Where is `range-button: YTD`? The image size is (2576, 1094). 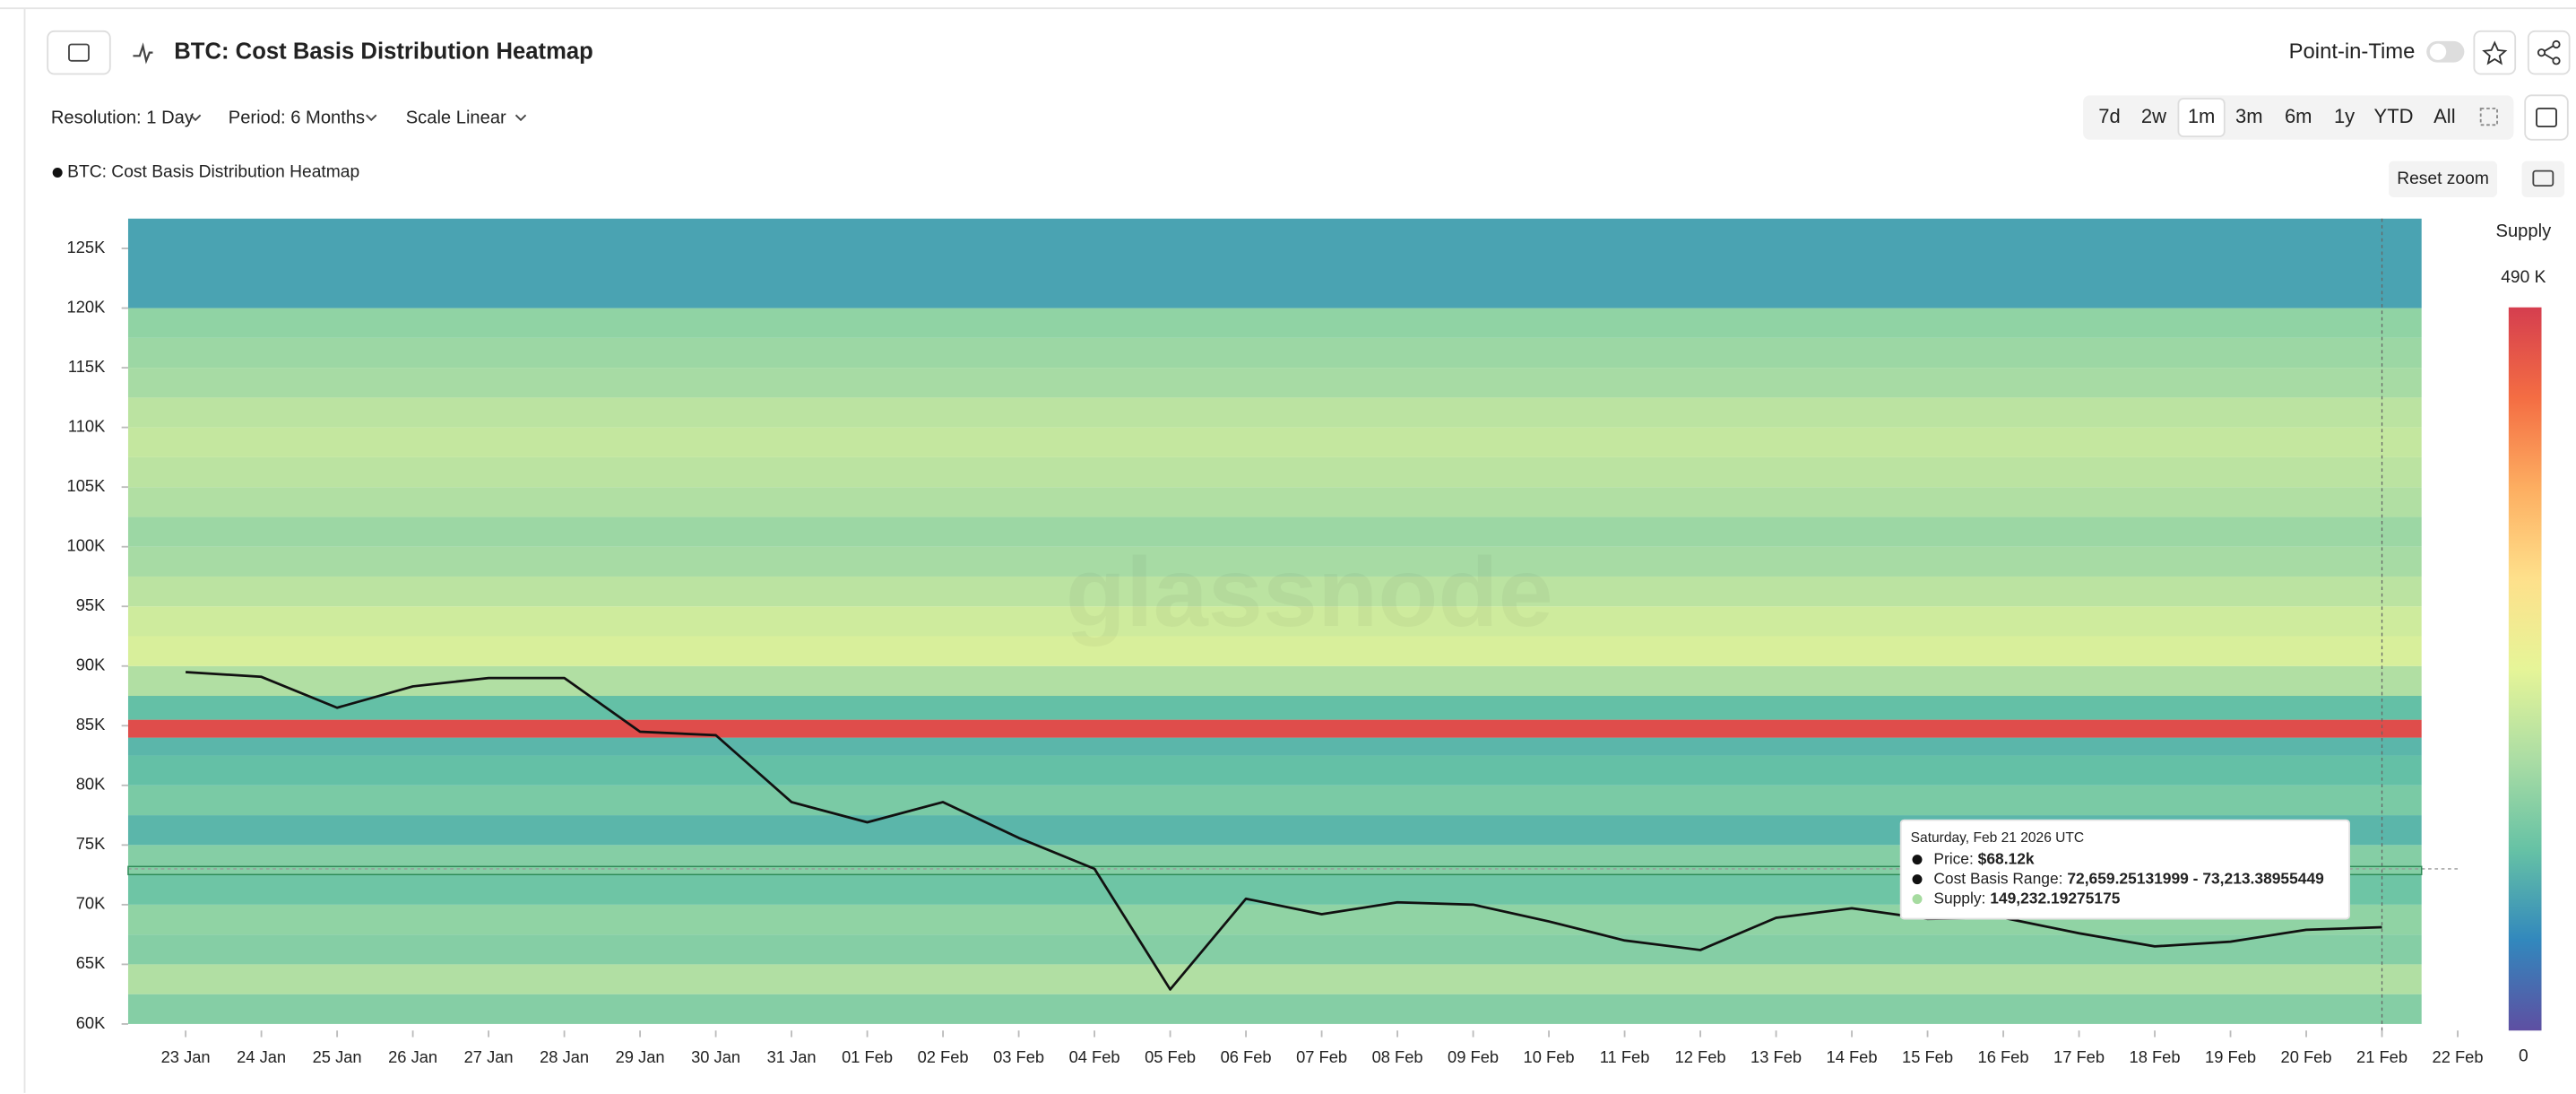
range-button: YTD is located at coordinates (2394, 116).